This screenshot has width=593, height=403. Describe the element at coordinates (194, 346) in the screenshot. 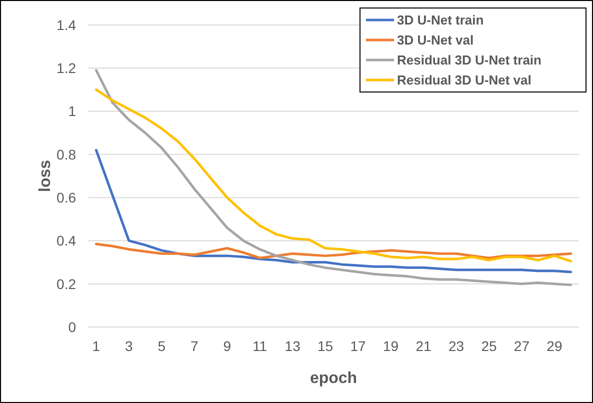

I see `x-tick-label: 7` at that location.